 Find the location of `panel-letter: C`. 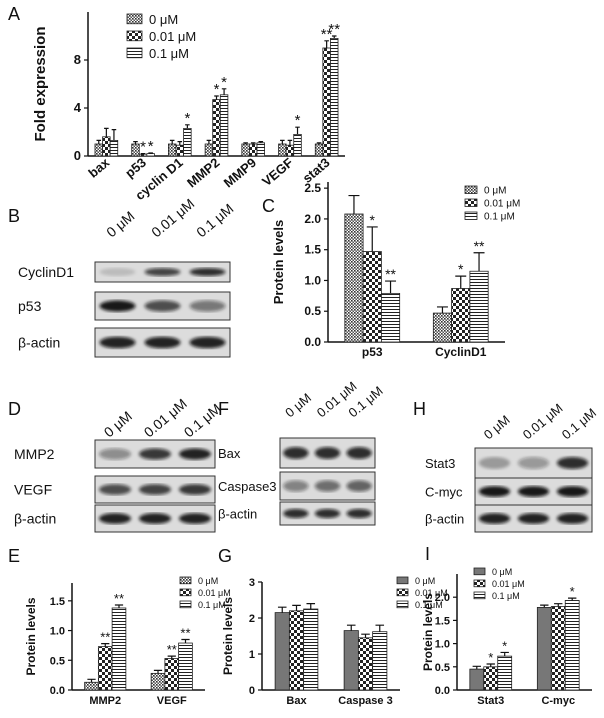

panel-letter: C is located at coordinates (268, 206).